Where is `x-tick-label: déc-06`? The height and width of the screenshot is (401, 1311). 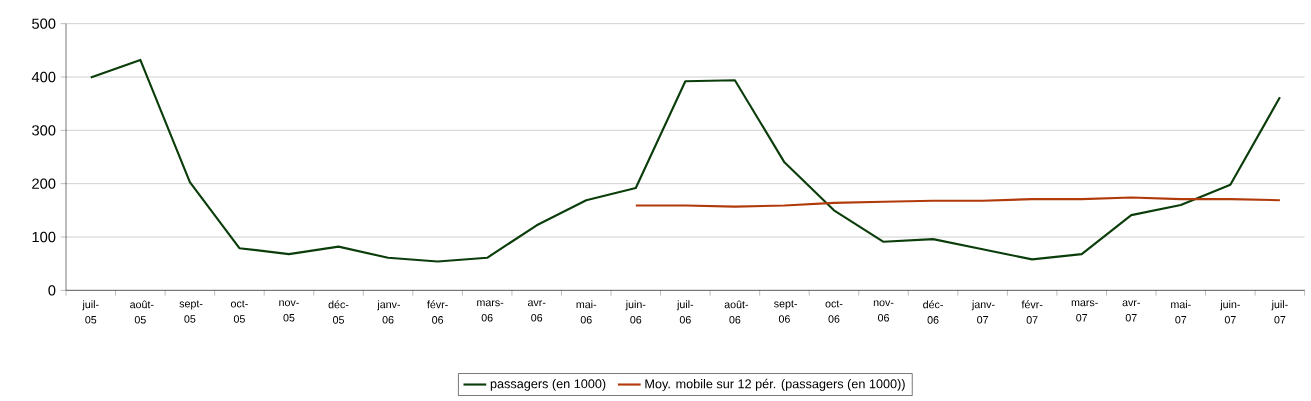 x-tick-label: déc-06 is located at coordinates (933, 312).